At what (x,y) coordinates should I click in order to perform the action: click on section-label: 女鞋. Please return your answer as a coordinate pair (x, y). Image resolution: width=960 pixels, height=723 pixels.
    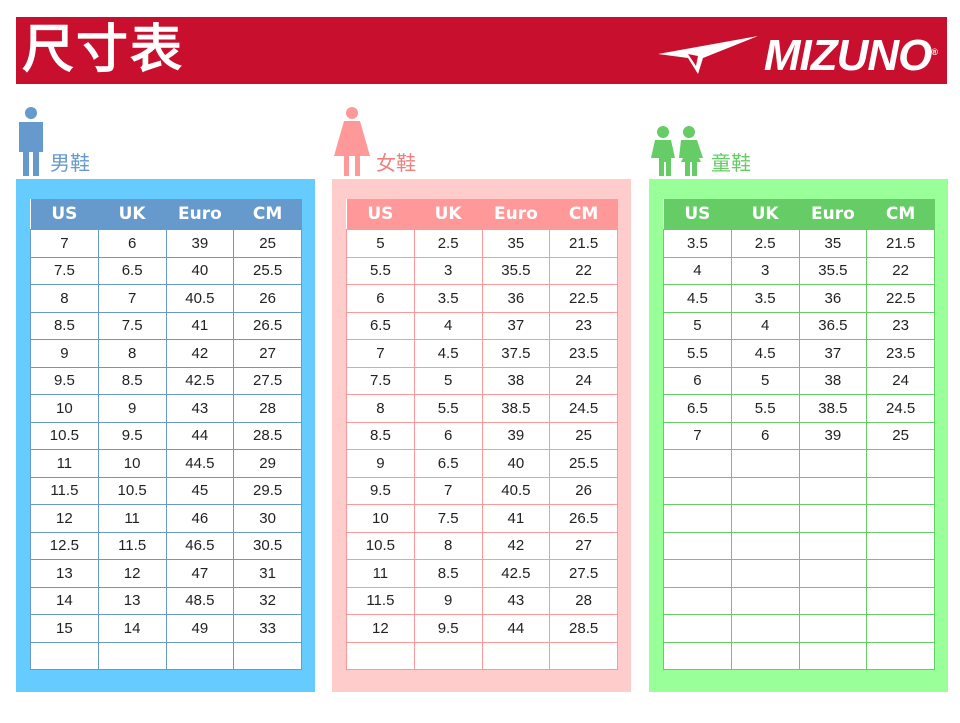
    Looking at the image, I should click on (396, 163).